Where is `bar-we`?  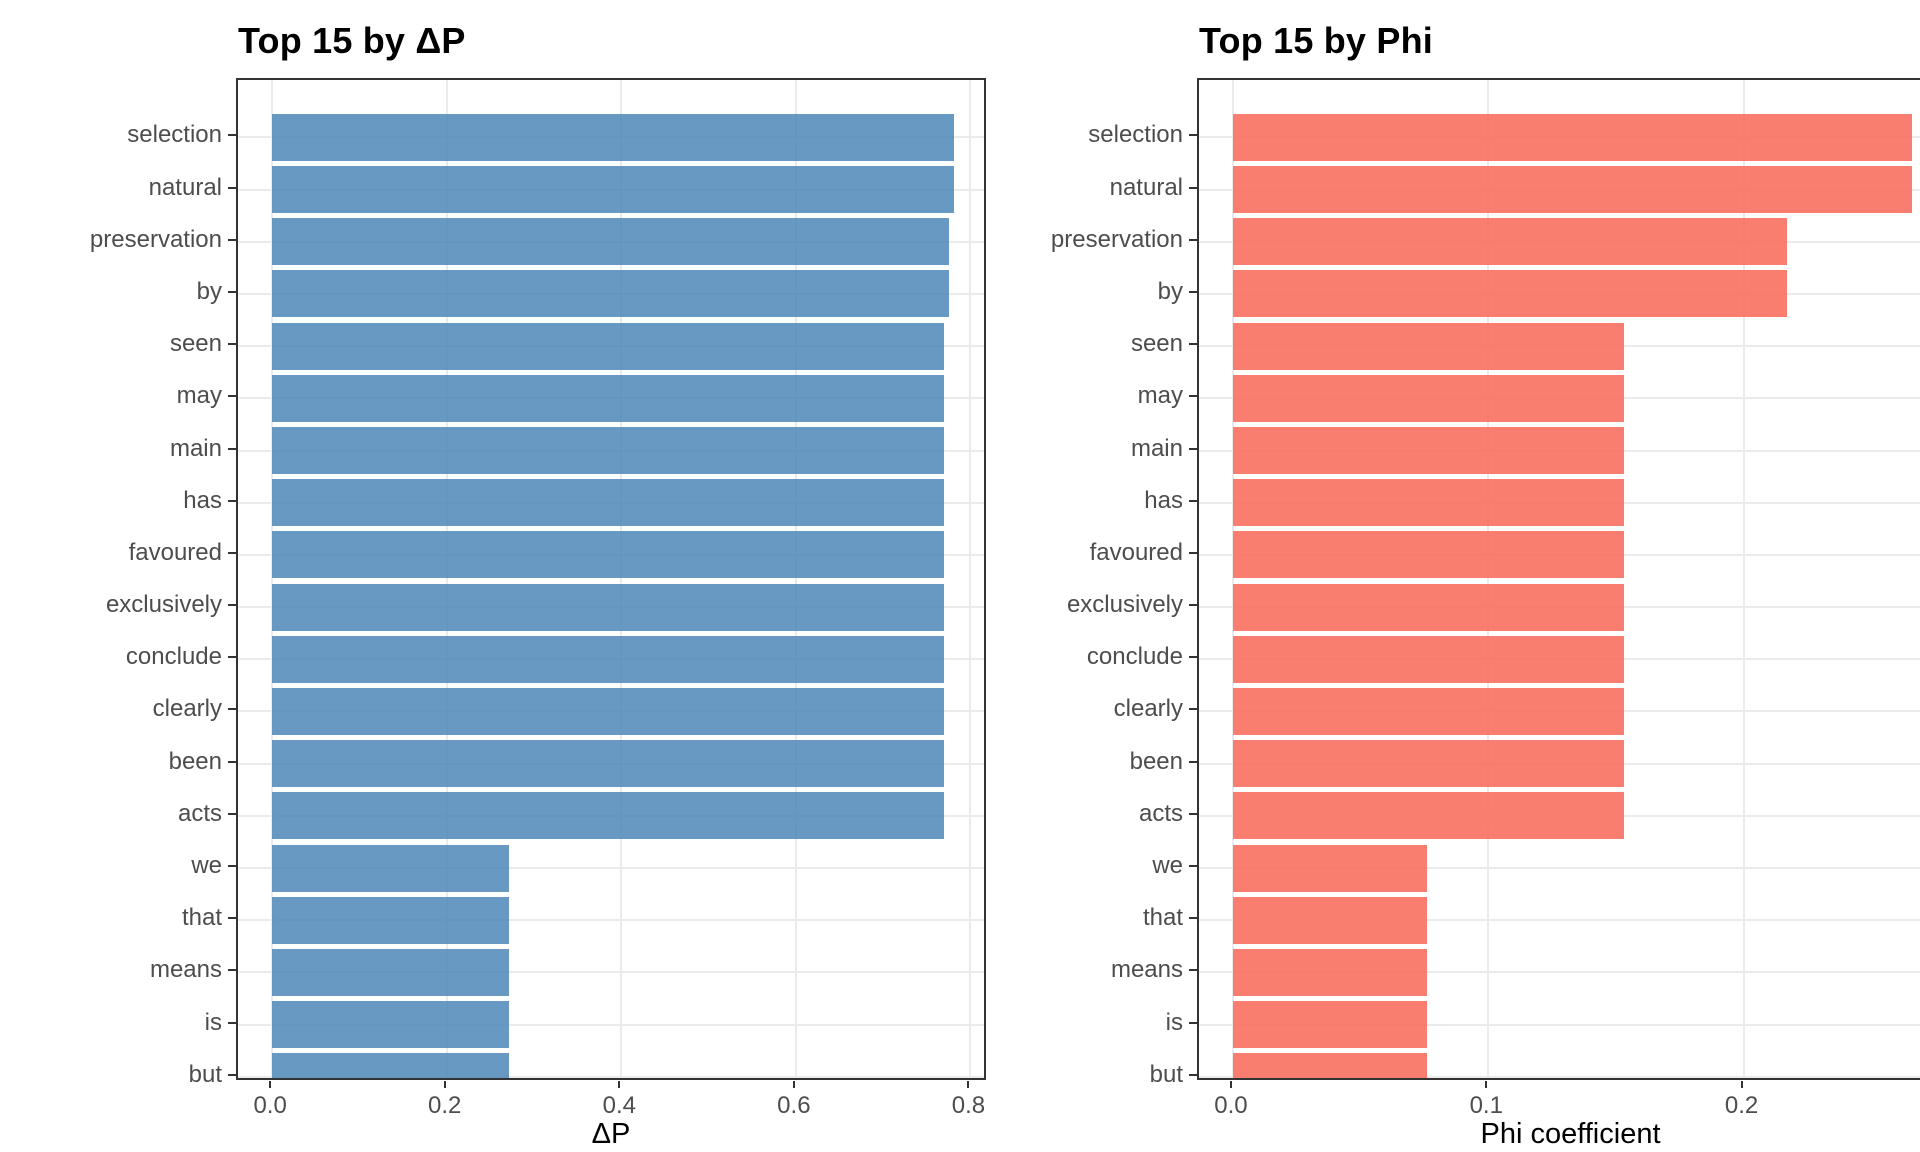 bar-we is located at coordinates (1329, 868).